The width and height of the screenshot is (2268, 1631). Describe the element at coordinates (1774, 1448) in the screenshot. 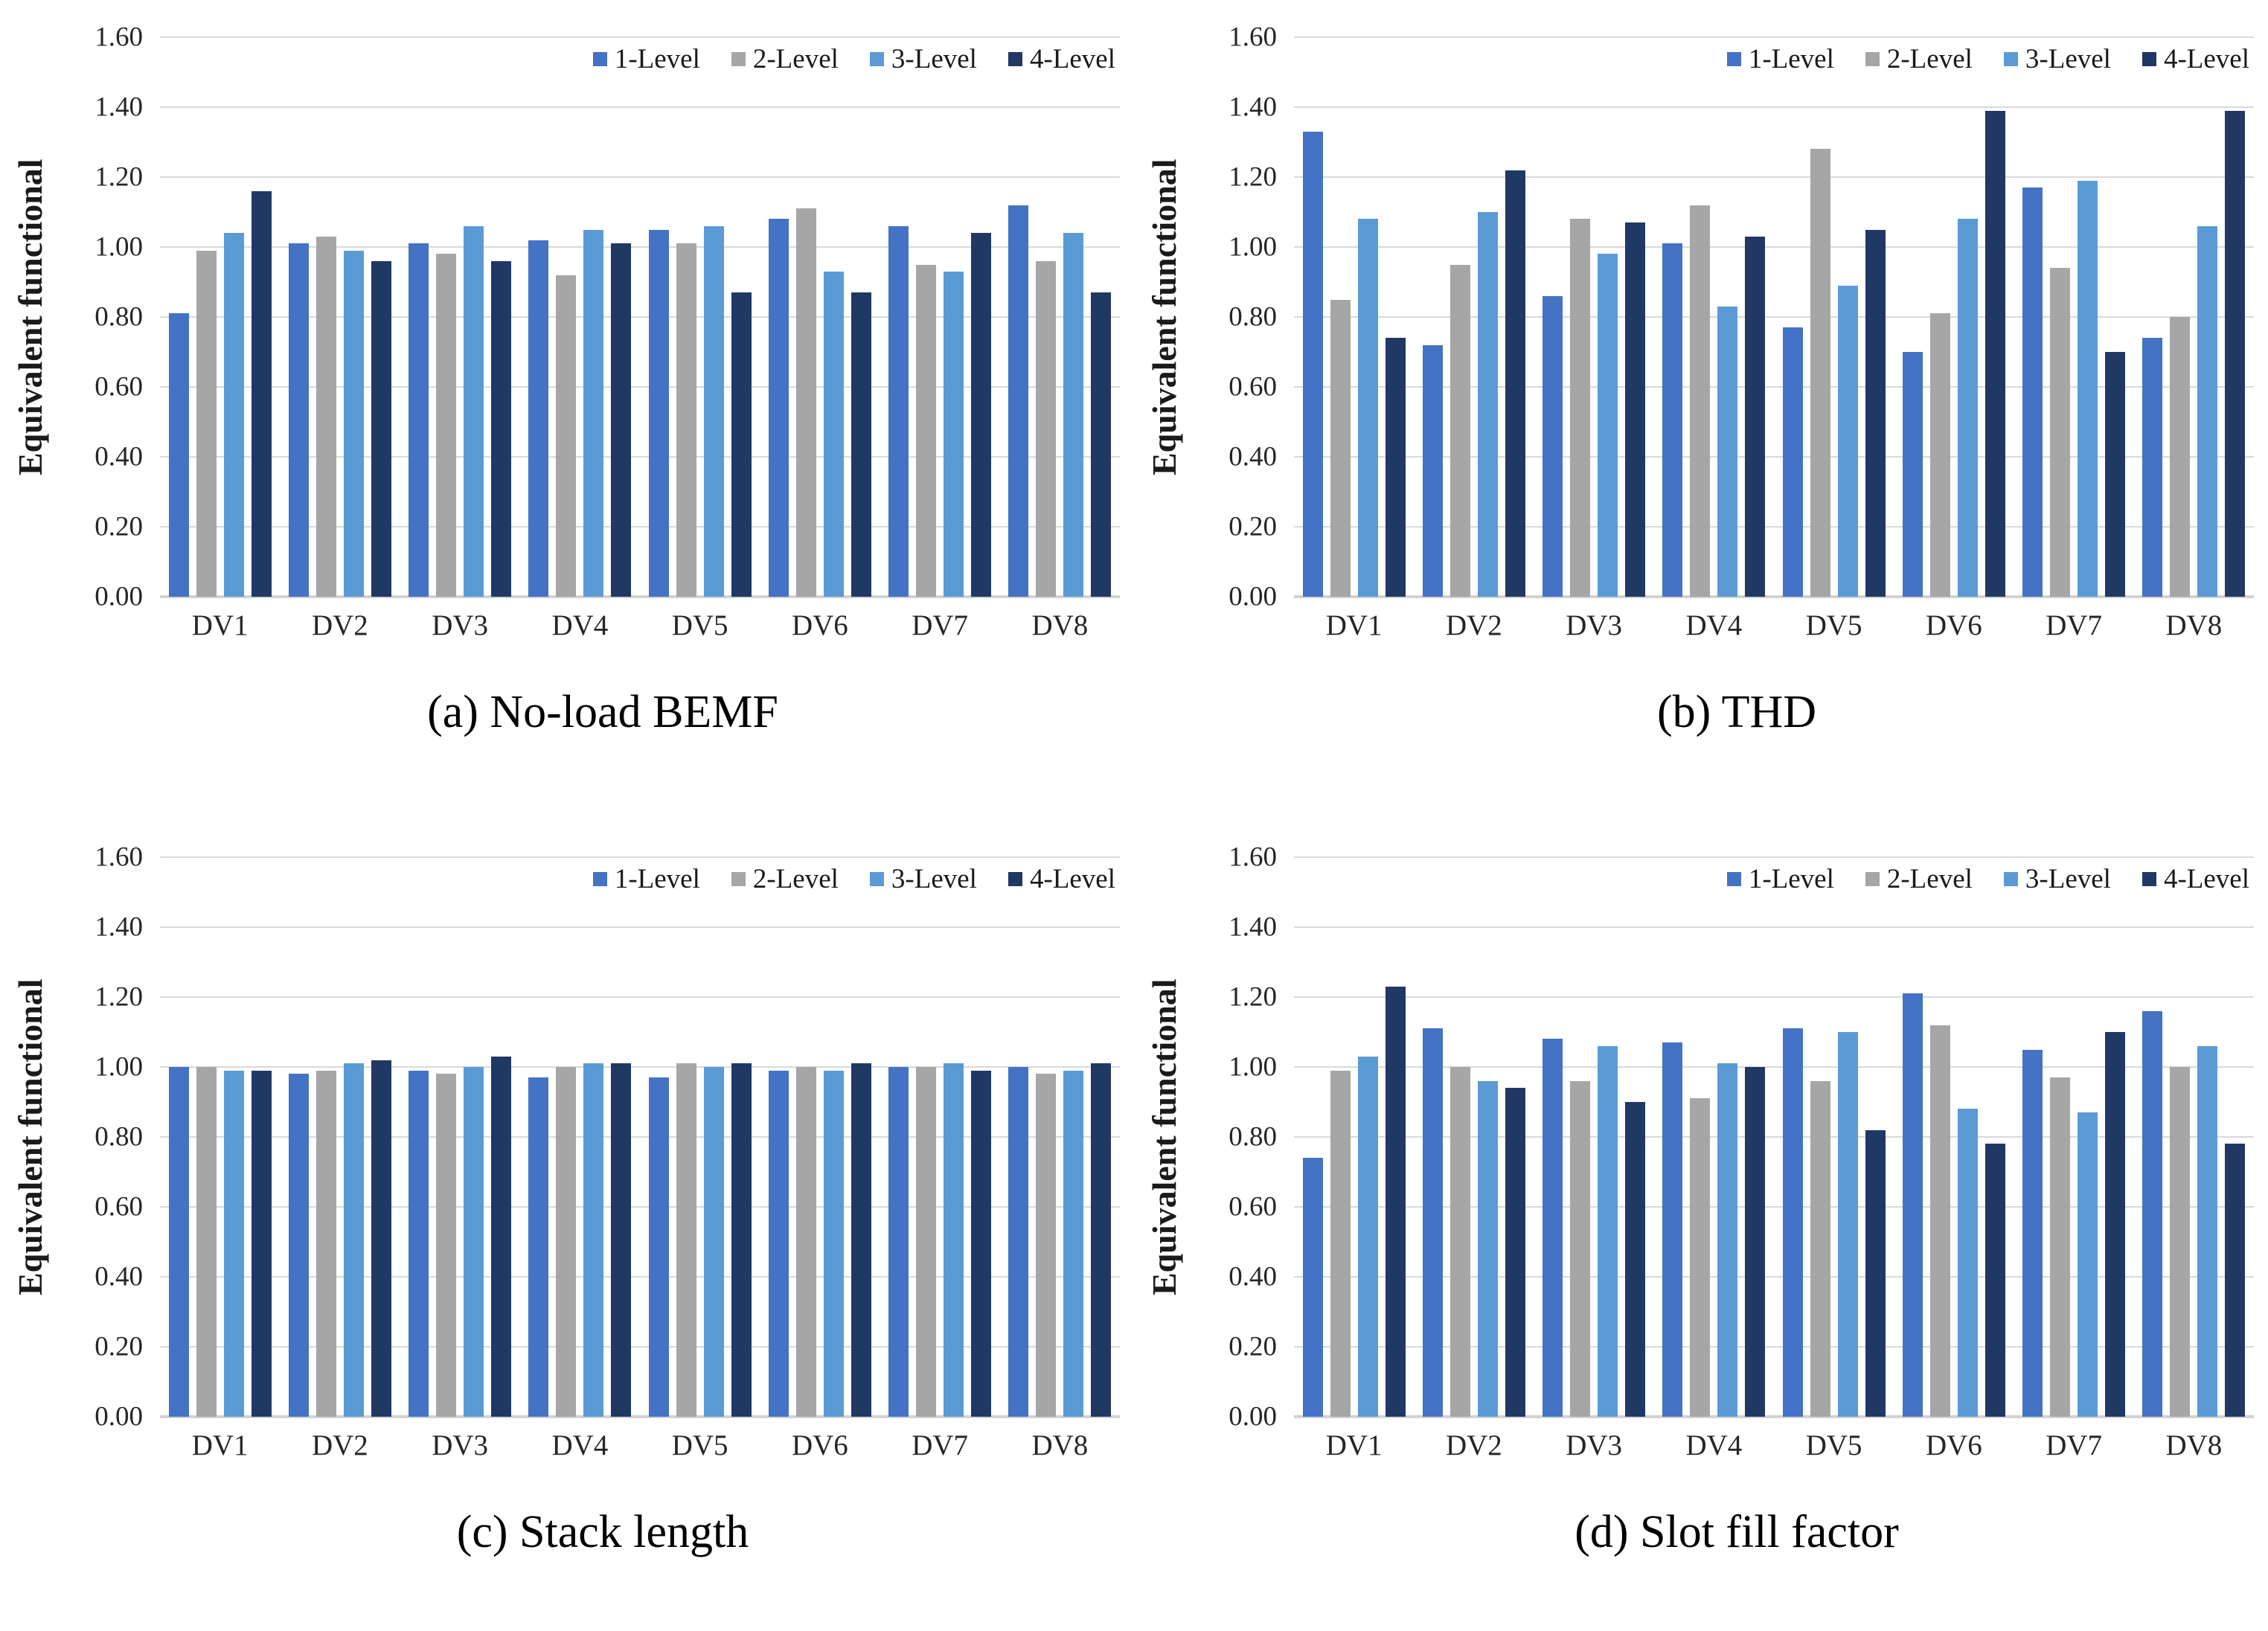

I see `x-axis-ticks: DV1 DV2 DV3 DV4 DV5 DV6 DV7 DV8` at that location.